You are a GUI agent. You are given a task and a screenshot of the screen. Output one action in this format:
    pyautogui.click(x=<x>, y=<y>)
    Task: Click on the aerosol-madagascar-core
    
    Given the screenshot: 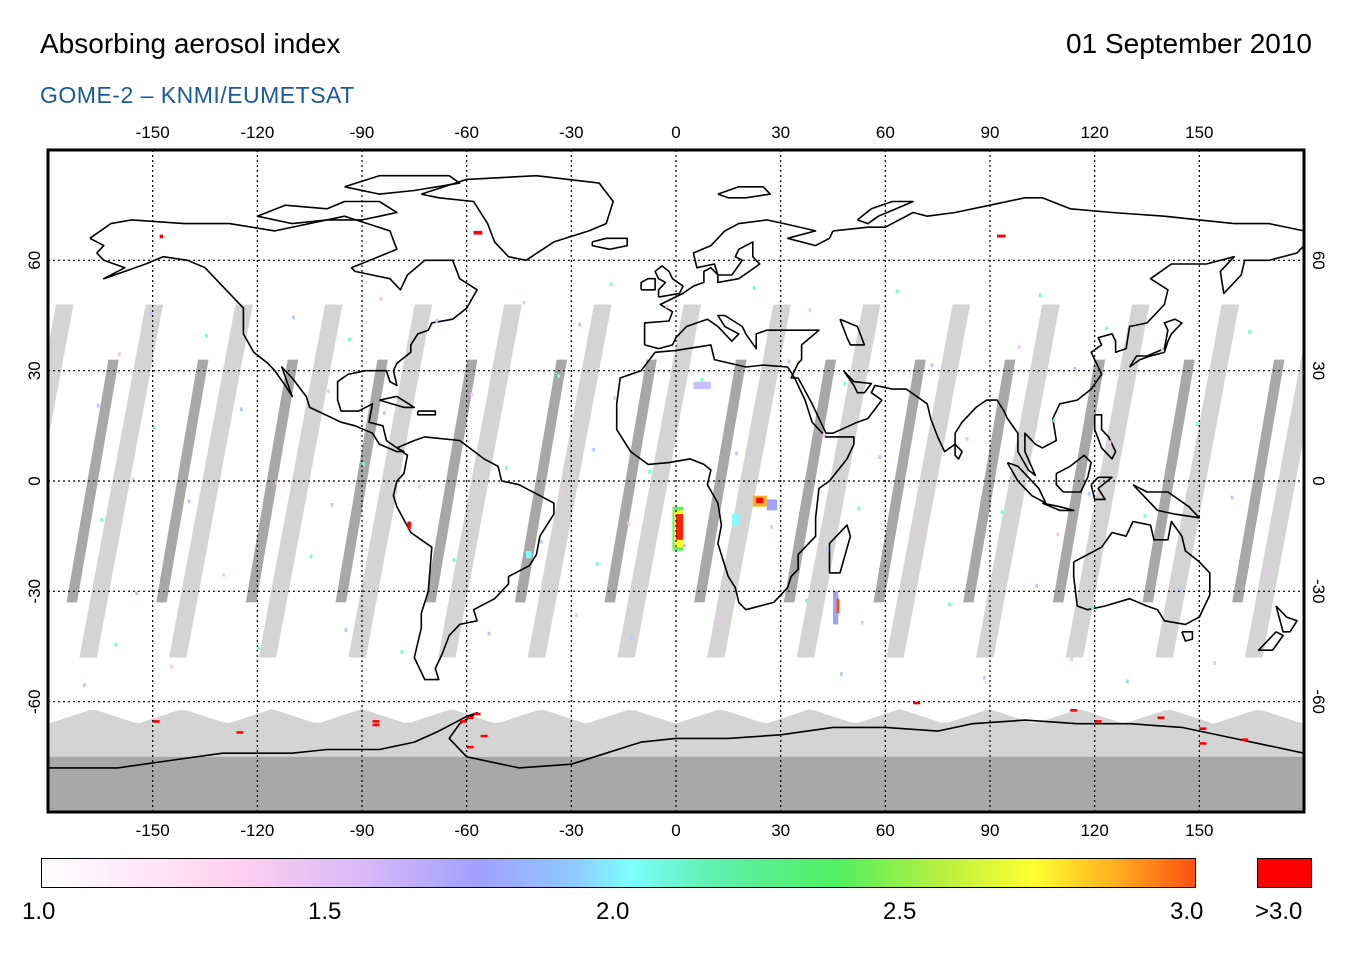 What is the action you would take?
    pyautogui.click(x=838, y=606)
    